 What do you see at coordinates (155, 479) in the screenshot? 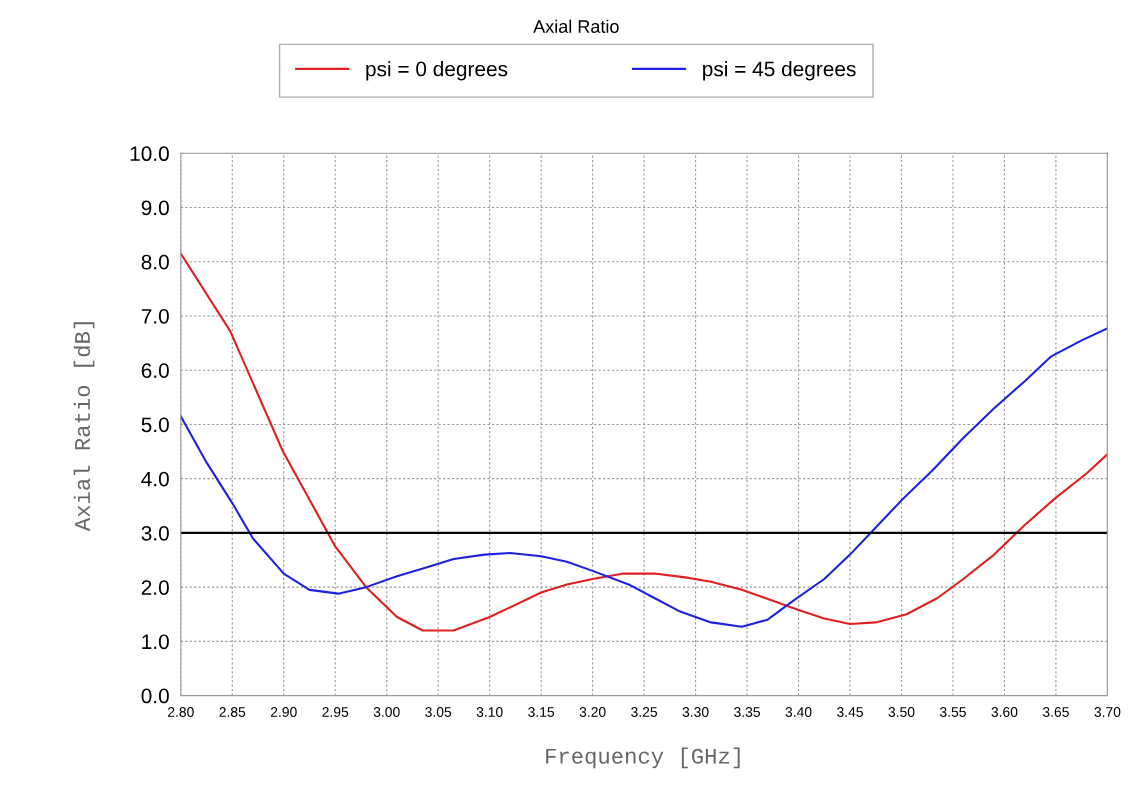
I see `y-tick-label: 4.0` at bounding box center [155, 479].